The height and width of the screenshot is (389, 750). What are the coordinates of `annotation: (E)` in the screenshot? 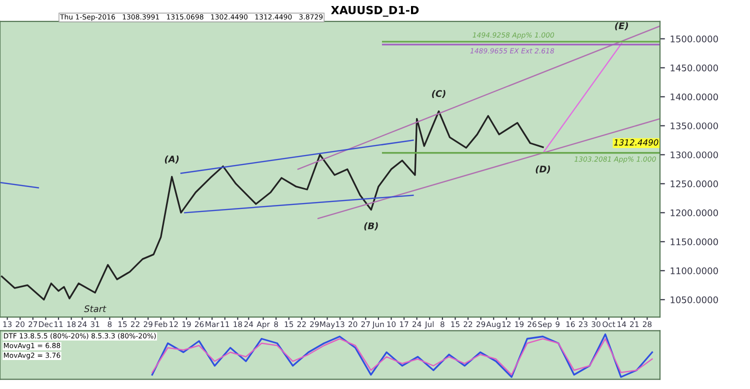 It's located at (621, 26).